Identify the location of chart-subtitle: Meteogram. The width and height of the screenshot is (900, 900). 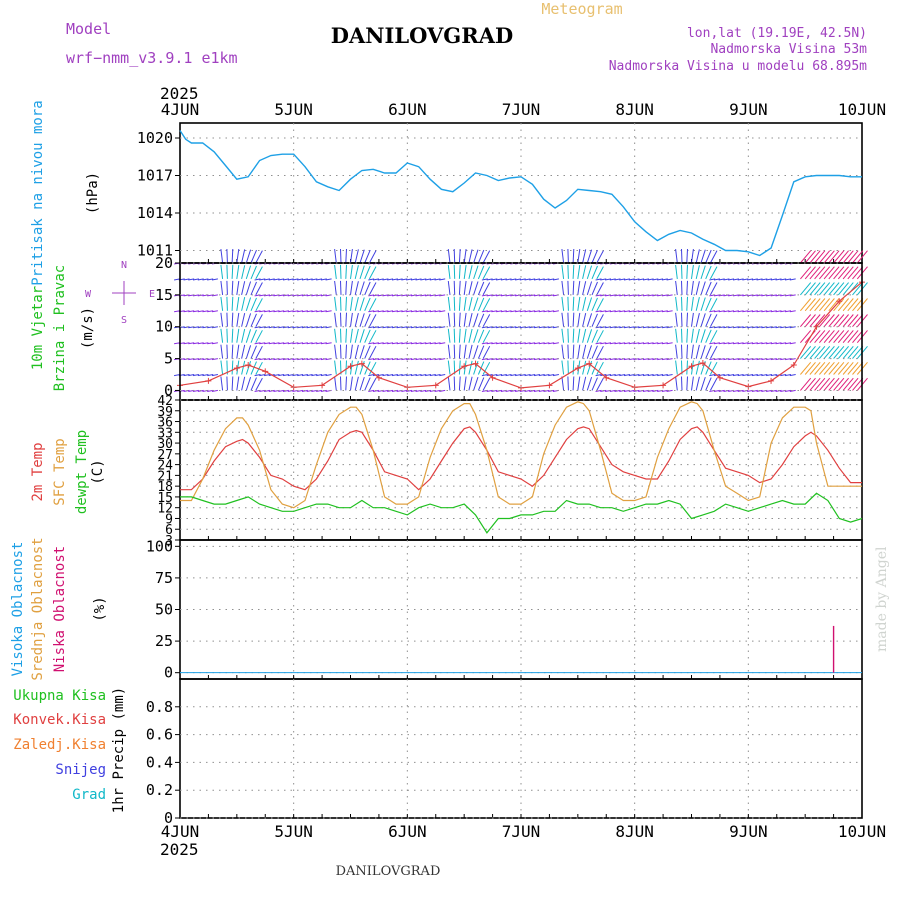
(581, 9).